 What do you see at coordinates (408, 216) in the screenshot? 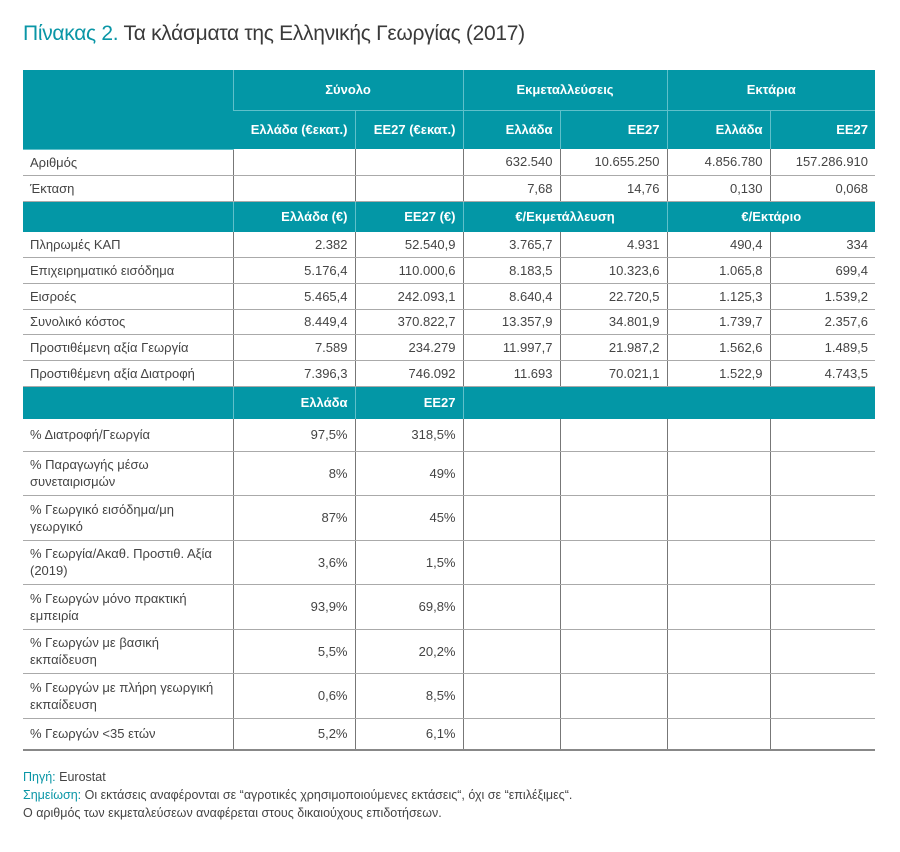
I see `column-header: ΕΕ27 (€)` at bounding box center [408, 216].